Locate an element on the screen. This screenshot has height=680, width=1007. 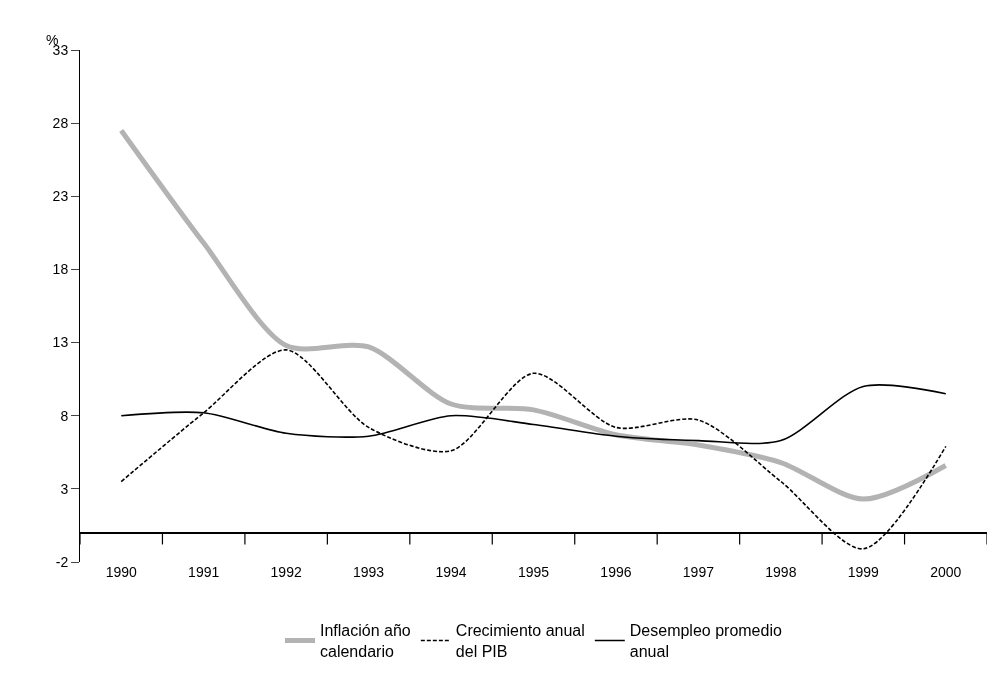
y-tick-label: 3 is located at coordinates (64, 488).